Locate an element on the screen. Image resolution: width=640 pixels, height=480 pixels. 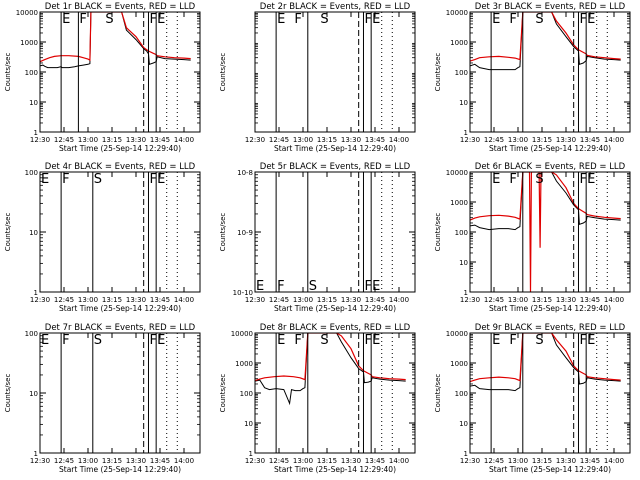
panel-title: Det 4r BLACK = Events, RED = LLD is located at coordinates (120, 167).